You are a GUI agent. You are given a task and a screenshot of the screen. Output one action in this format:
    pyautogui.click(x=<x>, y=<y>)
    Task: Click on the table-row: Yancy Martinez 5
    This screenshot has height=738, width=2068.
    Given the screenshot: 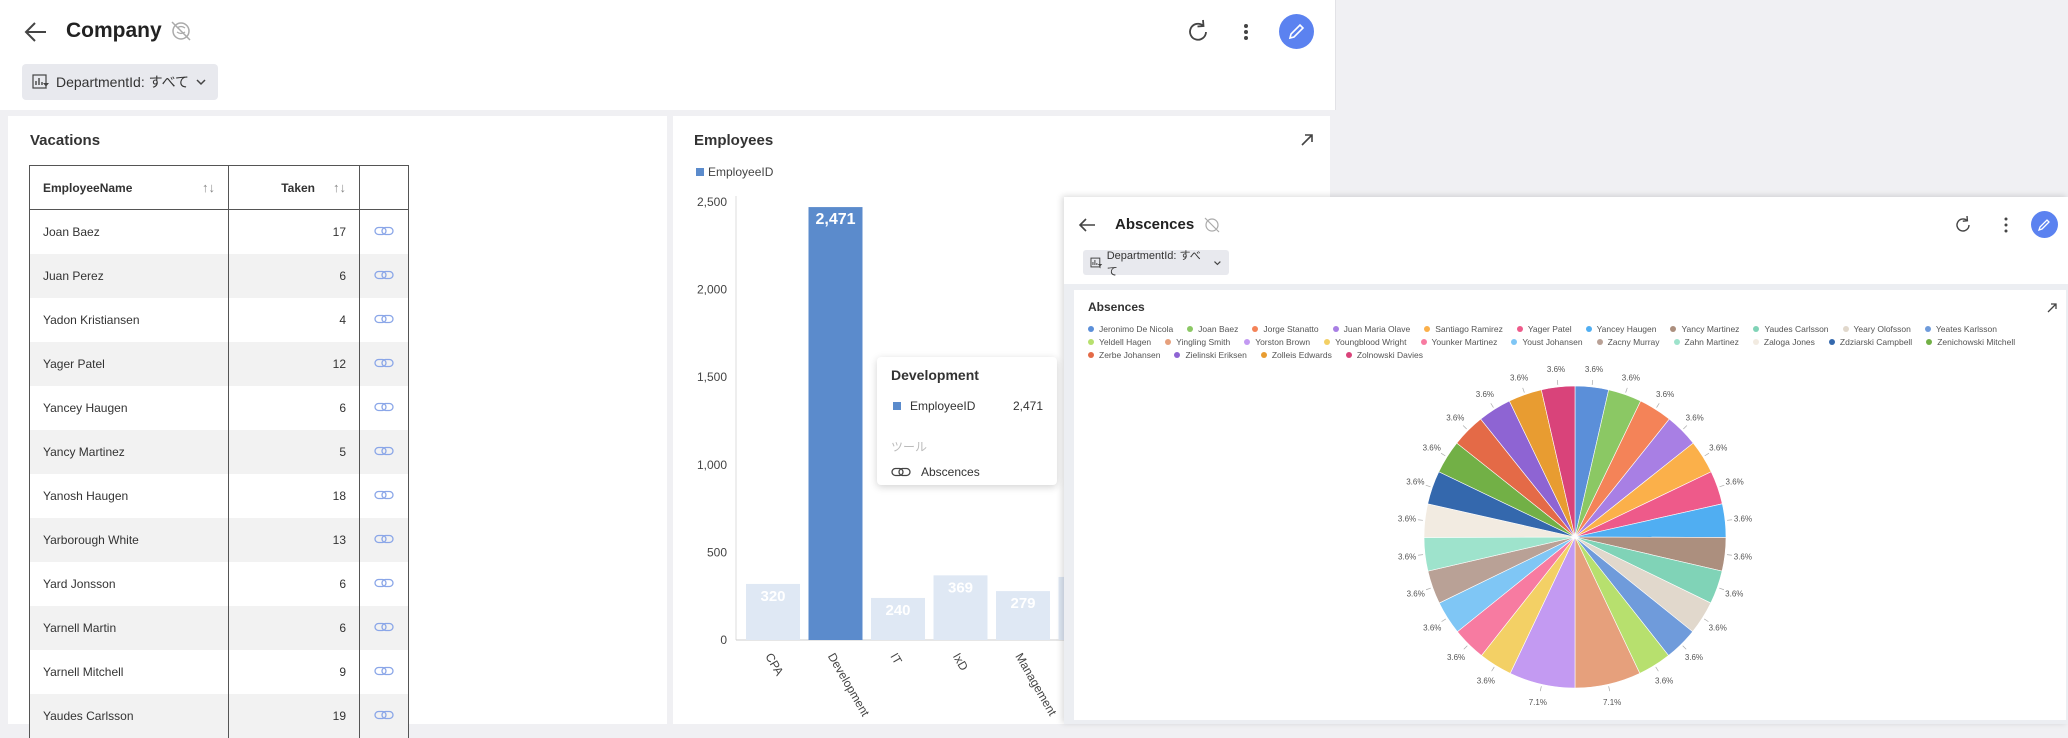 What is the action you would take?
    pyautogui.click(x=219, y=451)
    